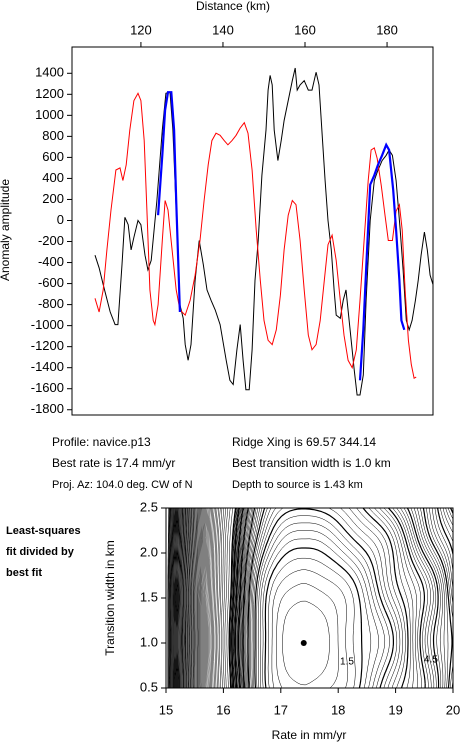 Image resolution: width=467 pixels, height=745 pixels. I want to click on y-tick-label: 600, so click(53, 156).